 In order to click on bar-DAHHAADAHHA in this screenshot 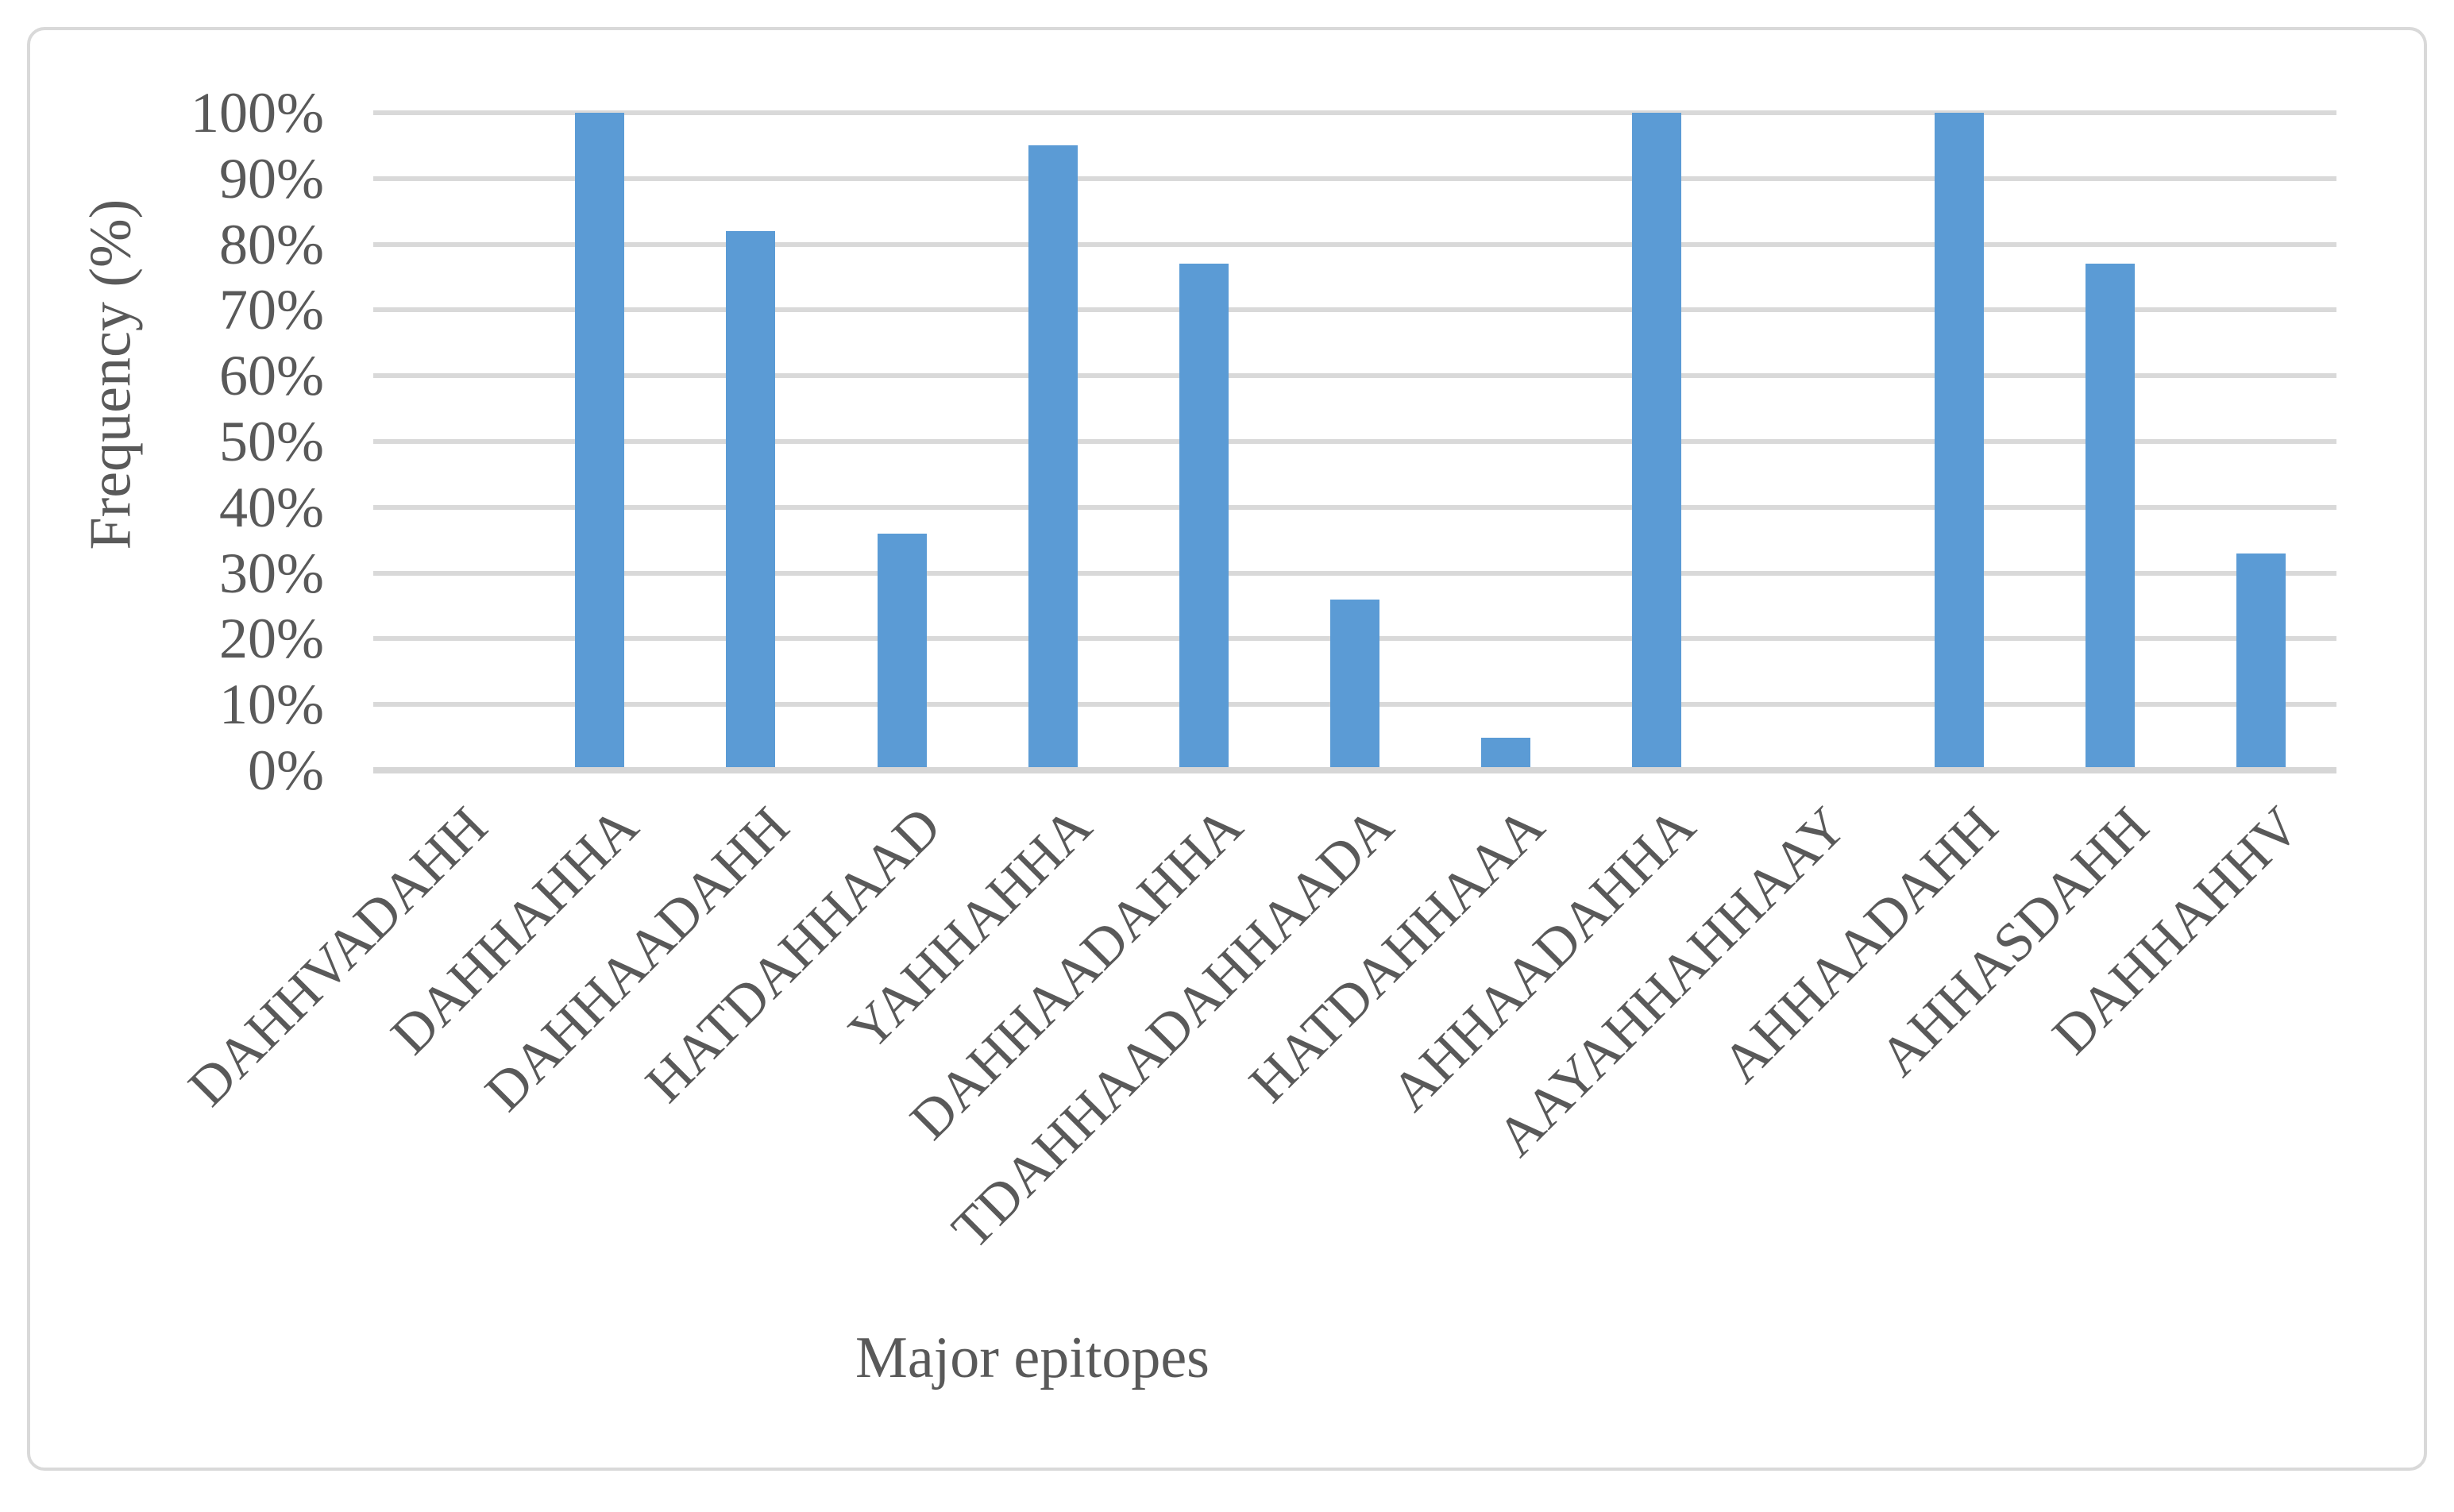, I will do `click(1204, 517)`.